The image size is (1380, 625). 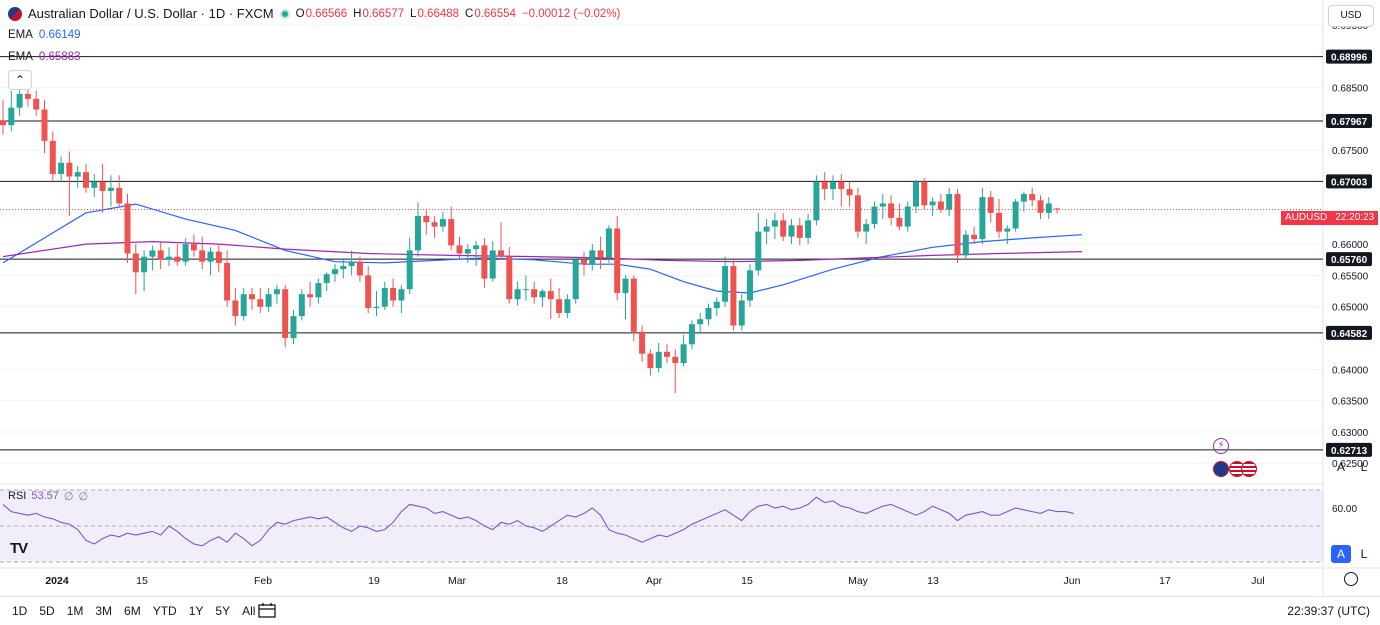 I want to click on range-ytd: YTD, so click(x=164, y=611).